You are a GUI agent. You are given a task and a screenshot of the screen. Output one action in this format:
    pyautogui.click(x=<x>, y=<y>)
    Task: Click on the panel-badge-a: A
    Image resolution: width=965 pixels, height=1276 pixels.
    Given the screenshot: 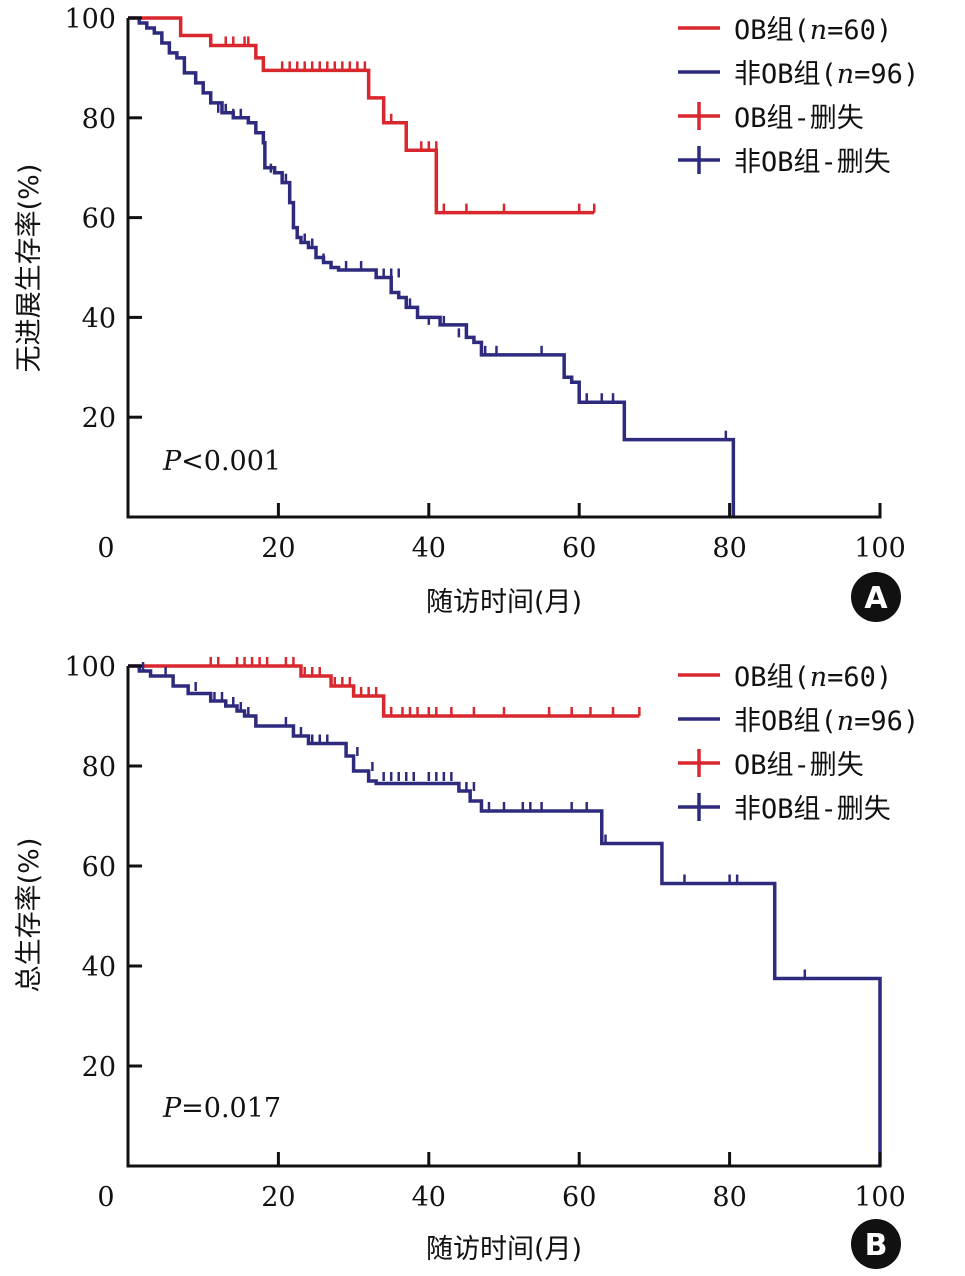 What is the action you would take?
    pyautogui.click(x=876, y=597)
    